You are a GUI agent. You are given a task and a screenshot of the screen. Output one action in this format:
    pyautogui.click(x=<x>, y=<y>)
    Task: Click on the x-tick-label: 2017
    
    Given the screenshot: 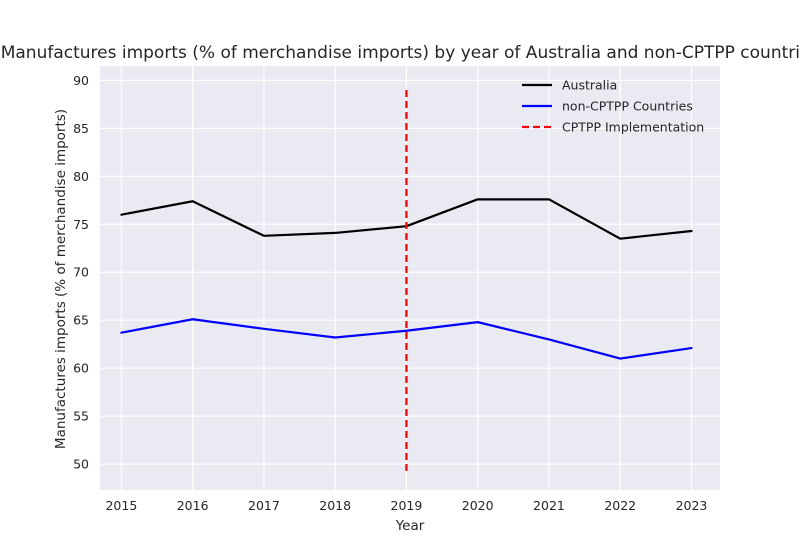 What is the action you would take?
    pyautogui.click(x=264, y=505)
    